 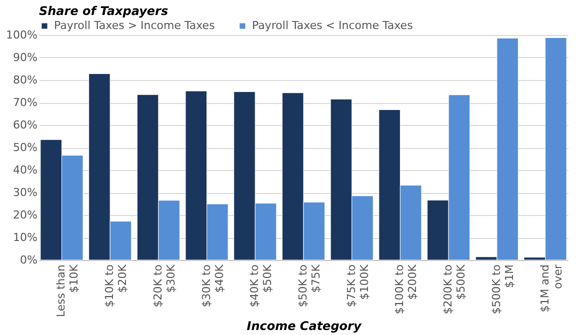 I want to click on y-tick-label: 30%, so click(x=25, y=192).